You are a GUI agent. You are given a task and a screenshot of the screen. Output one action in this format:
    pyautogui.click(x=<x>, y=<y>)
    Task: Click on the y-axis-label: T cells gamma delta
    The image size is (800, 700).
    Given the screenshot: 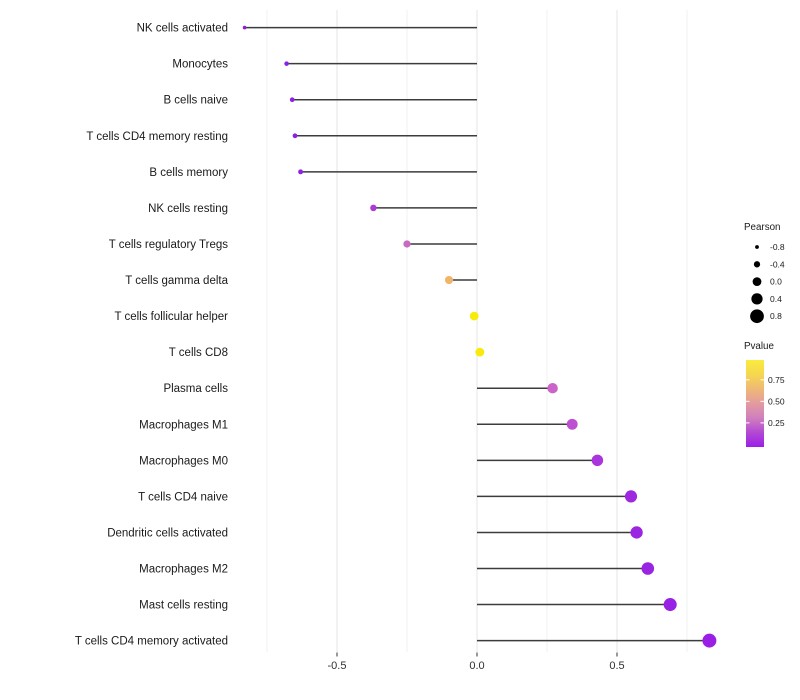 What is the action you would take?
    pyautogui.click(x=176, y=281)
    